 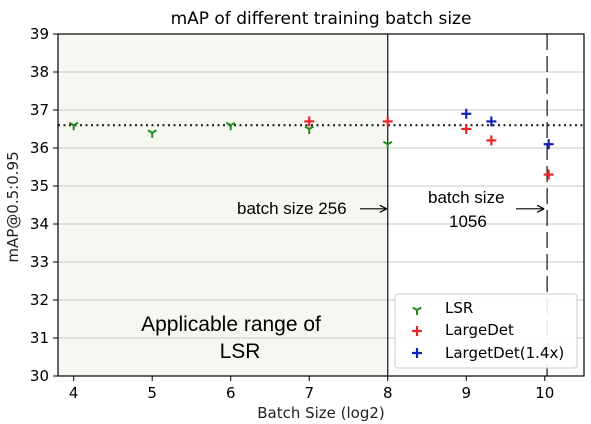 I want to click on legend-marker-largetdet-1-4x, so click(x=417, y=353).